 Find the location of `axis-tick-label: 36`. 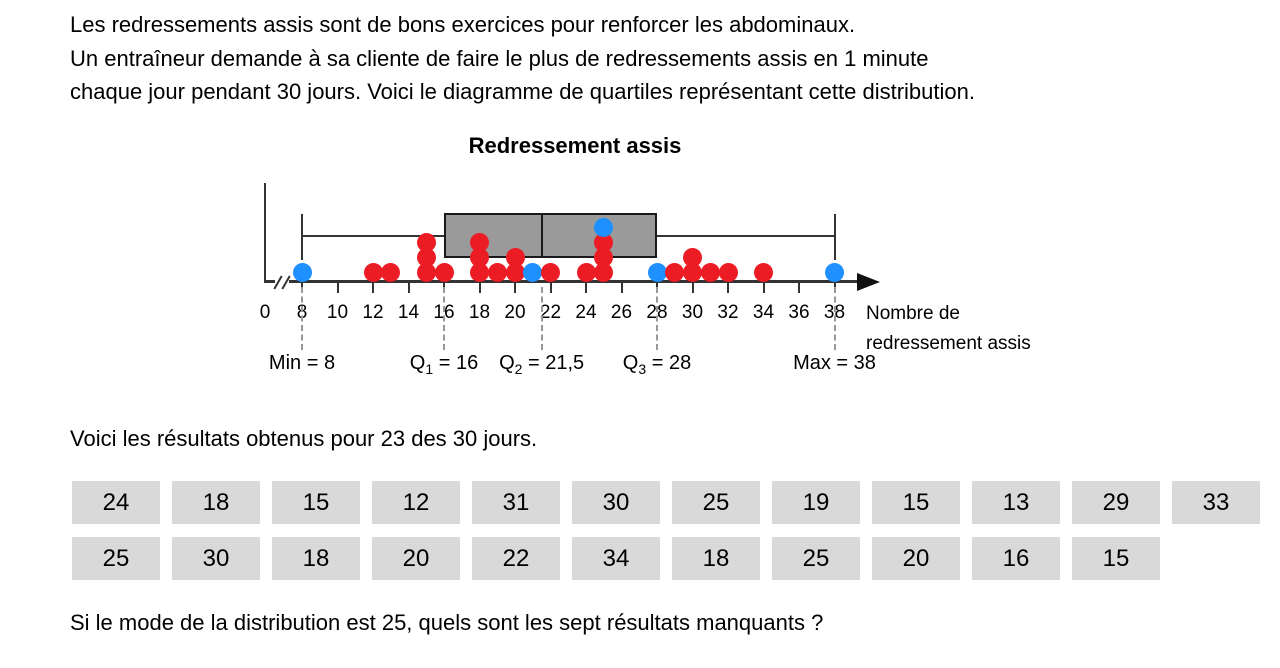

axis-tick-label: 36 is located at coordinates (799, 312).